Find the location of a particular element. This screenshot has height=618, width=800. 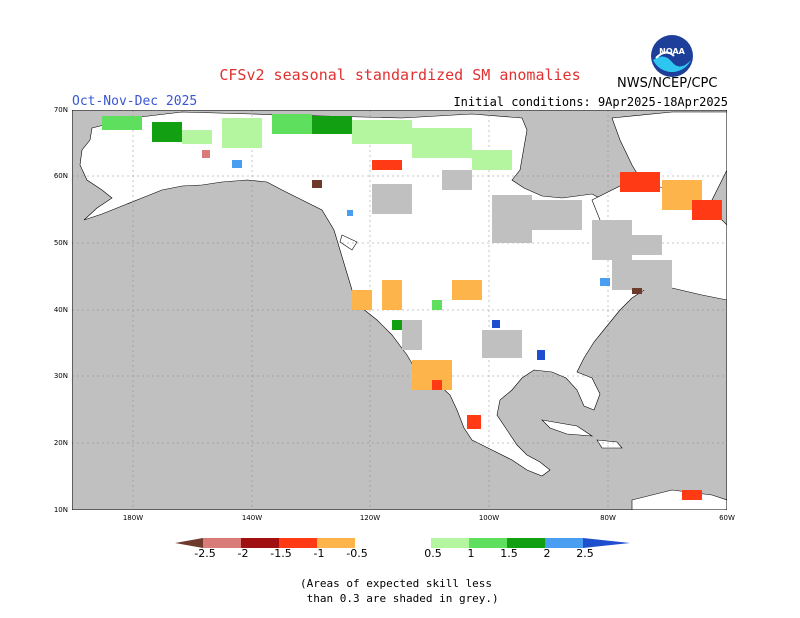

skill-note-line2: than 0.3 are shaded in grey.) is located at coordinates (399, 598).